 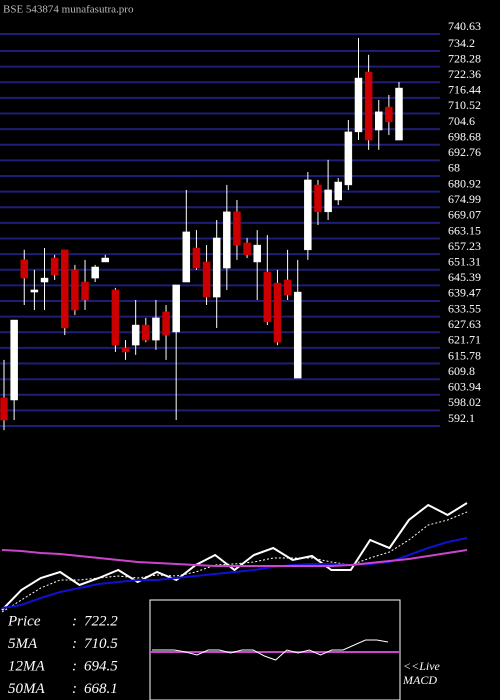 I want to click on y-tick-label: 704.6, so click(x=461, y=121).